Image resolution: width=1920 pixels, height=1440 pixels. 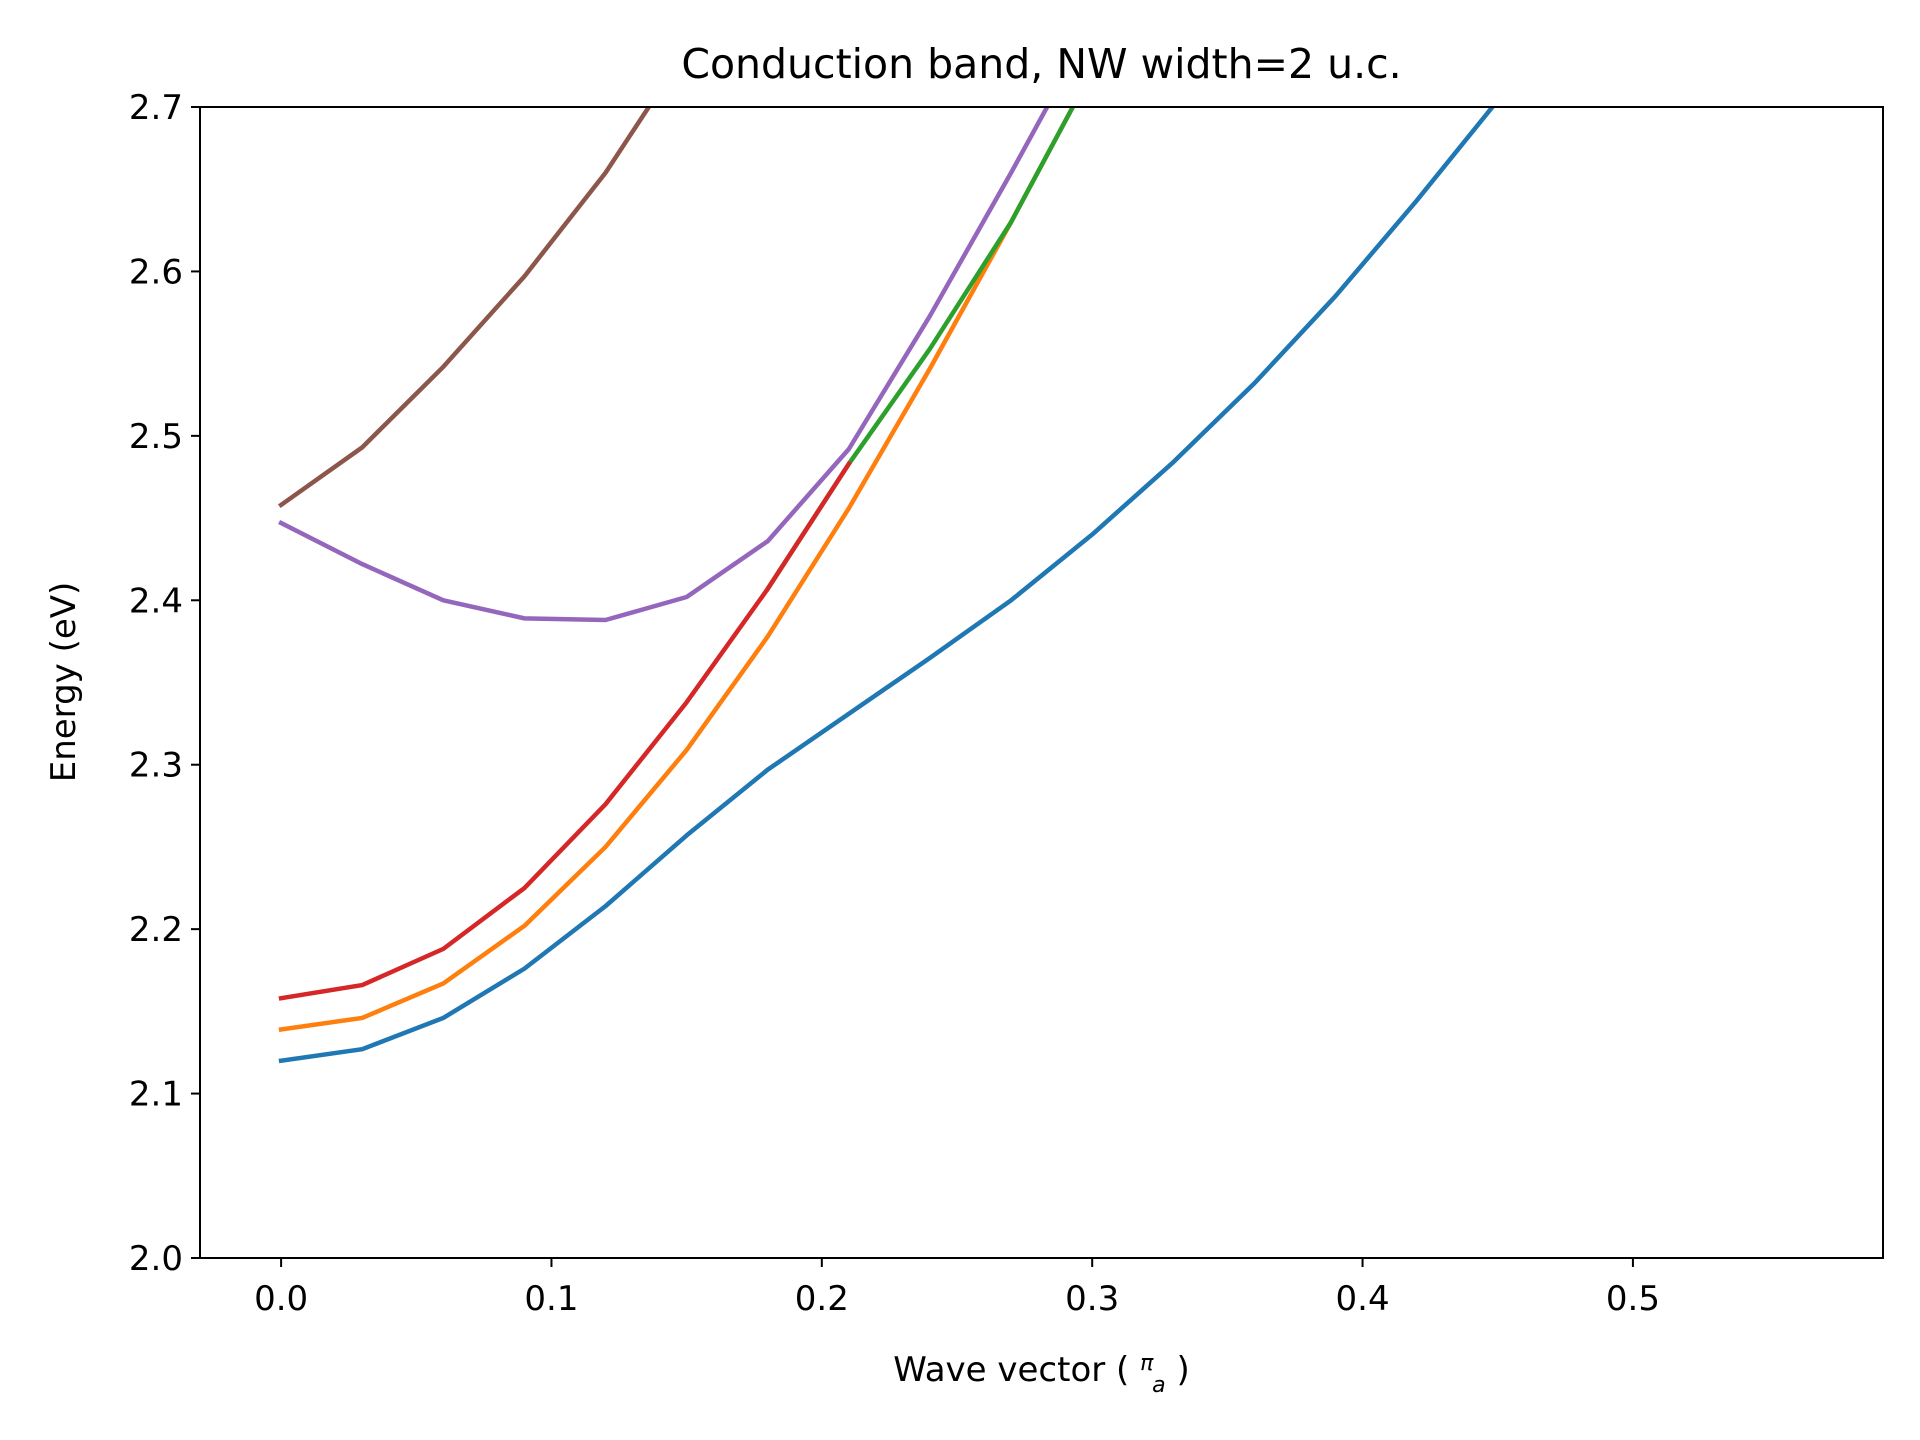 What do you see at coordinates (156, 1259) in the screenshot?
I see `y-tick-label: 2.0` at bounding box center [156, 1259].